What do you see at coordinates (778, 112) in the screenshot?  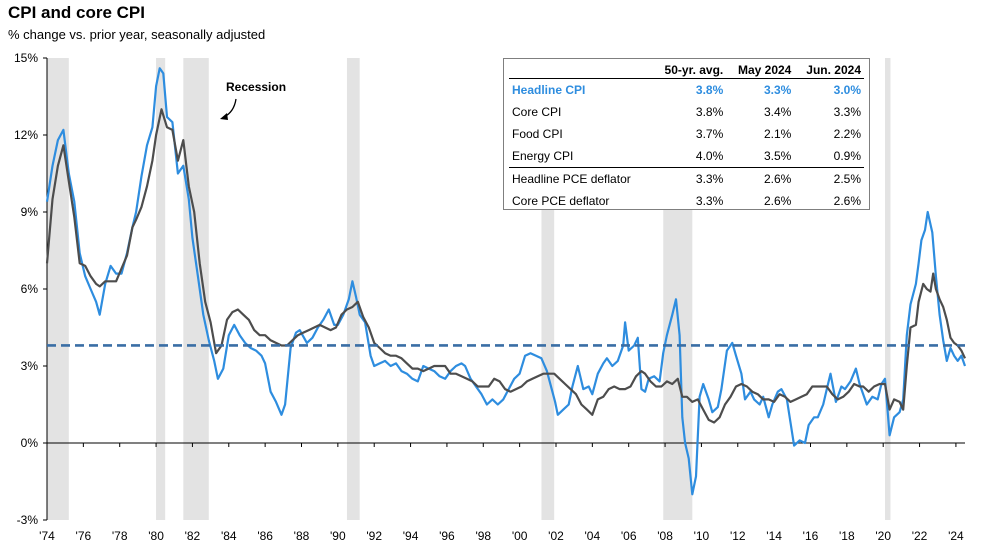 I see `row-may: 3.4%` at bounding box center [778, 112].